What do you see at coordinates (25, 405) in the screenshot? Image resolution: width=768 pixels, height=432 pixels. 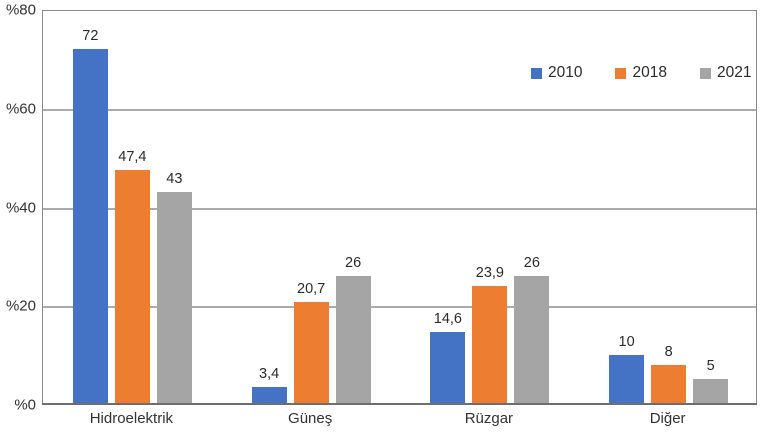 I see `y-tick-label: %0` at bounding box center [25, 405].